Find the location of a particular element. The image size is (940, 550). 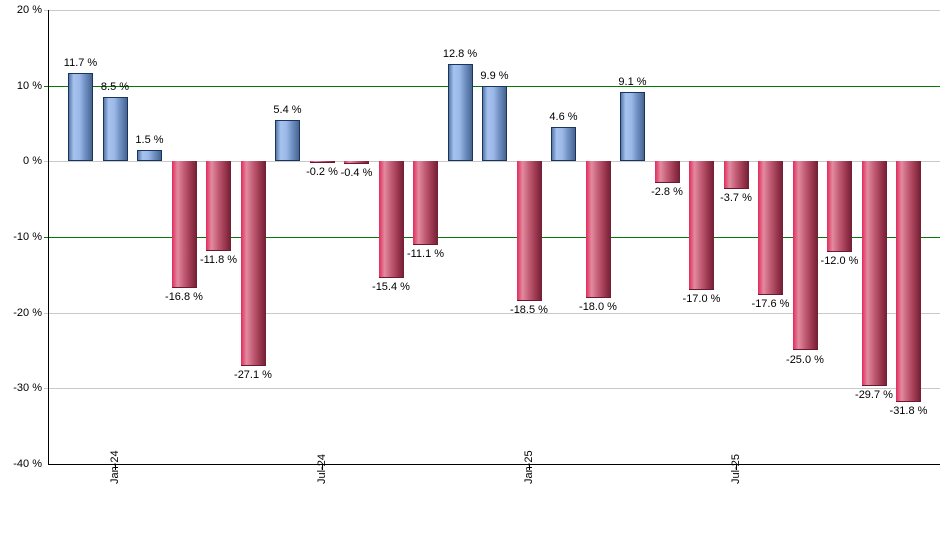

bar-value-label: -15.4 % is located at coordinates (391, 286).